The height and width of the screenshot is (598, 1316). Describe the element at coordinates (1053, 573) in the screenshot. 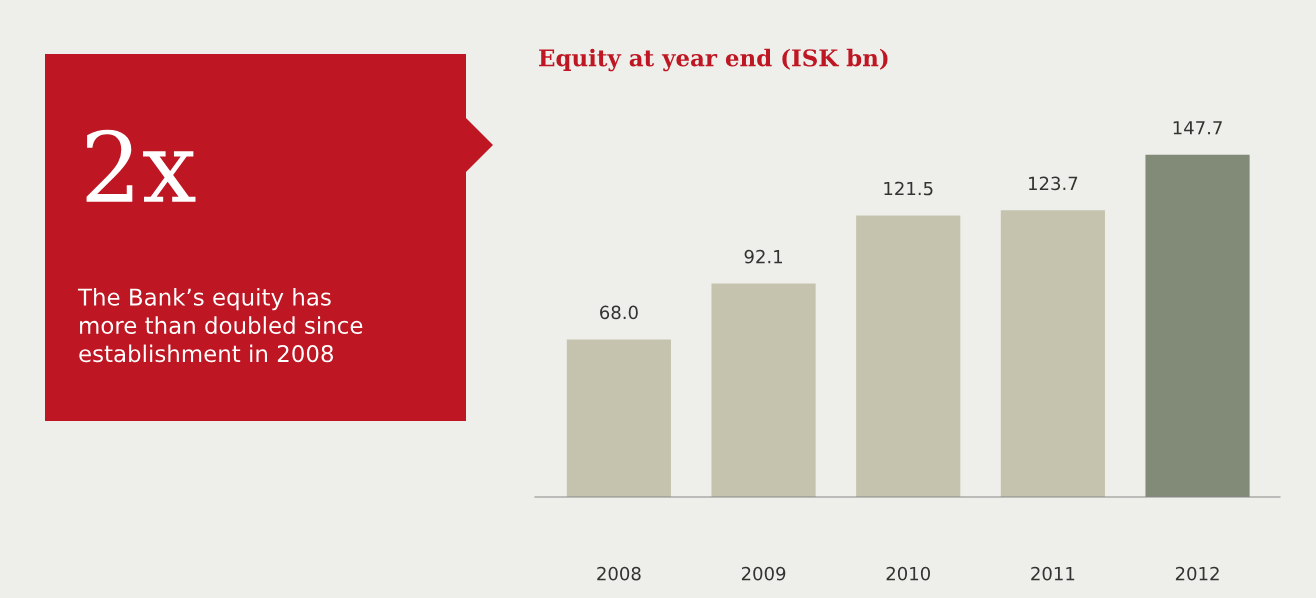

I see `x-tick-label: 2011` at that location.